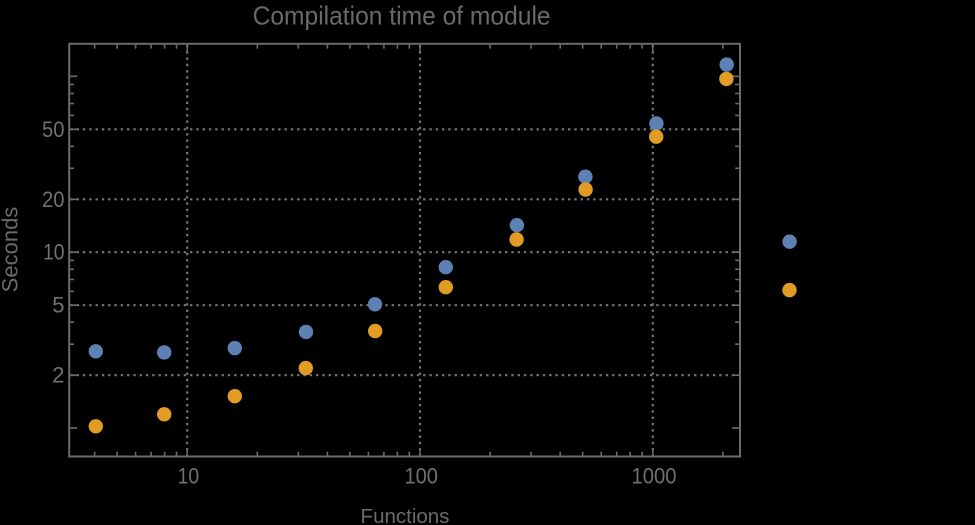 This screenshot has width=975, height=525. I want to click on svg-text: 20, so click(53, 199).